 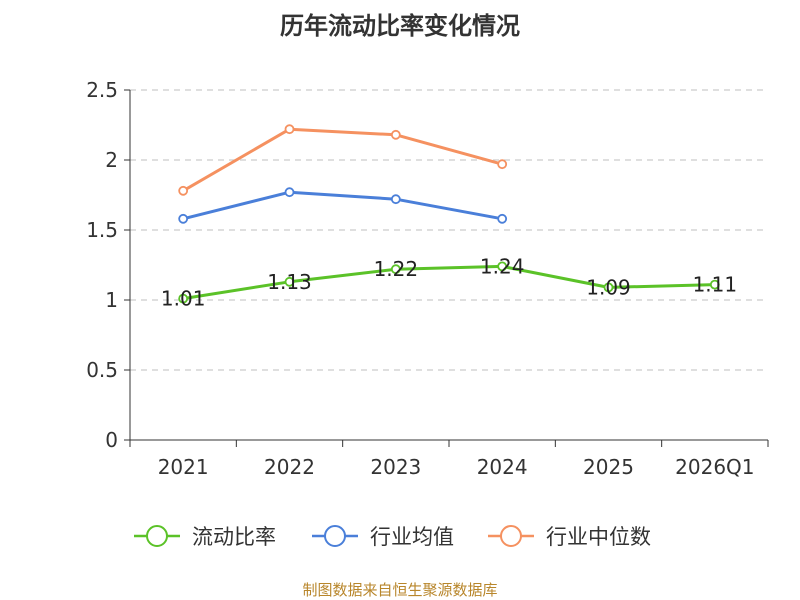 I want to click on data-source-note: 制图数据来自恒生聚源数据库, so click(x=400, y=590).